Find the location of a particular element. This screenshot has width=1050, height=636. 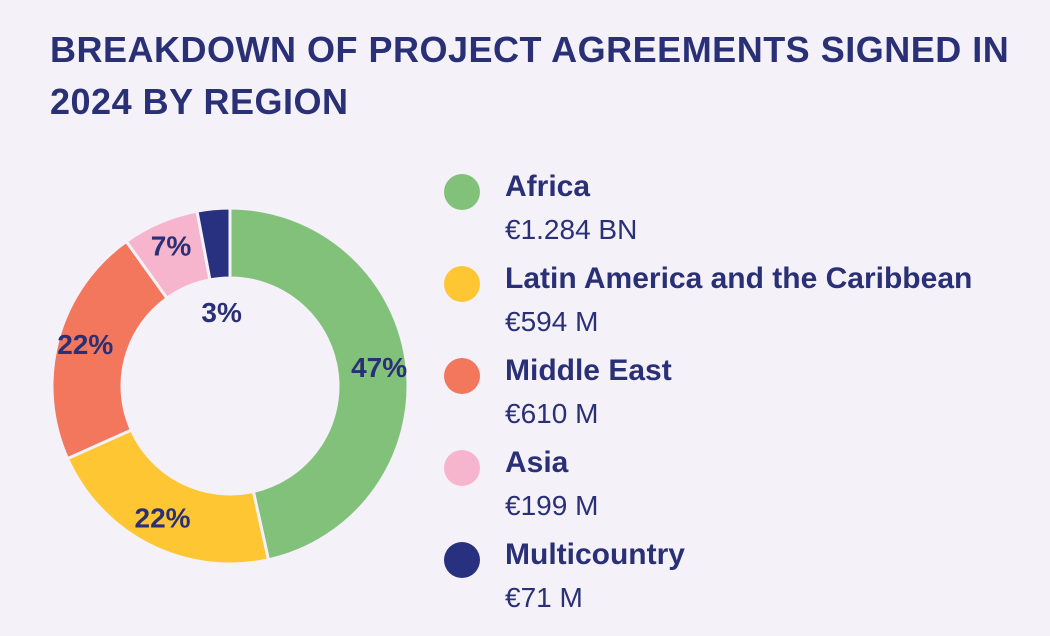

legend-value-africa: €1.284 BN is located at coordinates (571, 229).